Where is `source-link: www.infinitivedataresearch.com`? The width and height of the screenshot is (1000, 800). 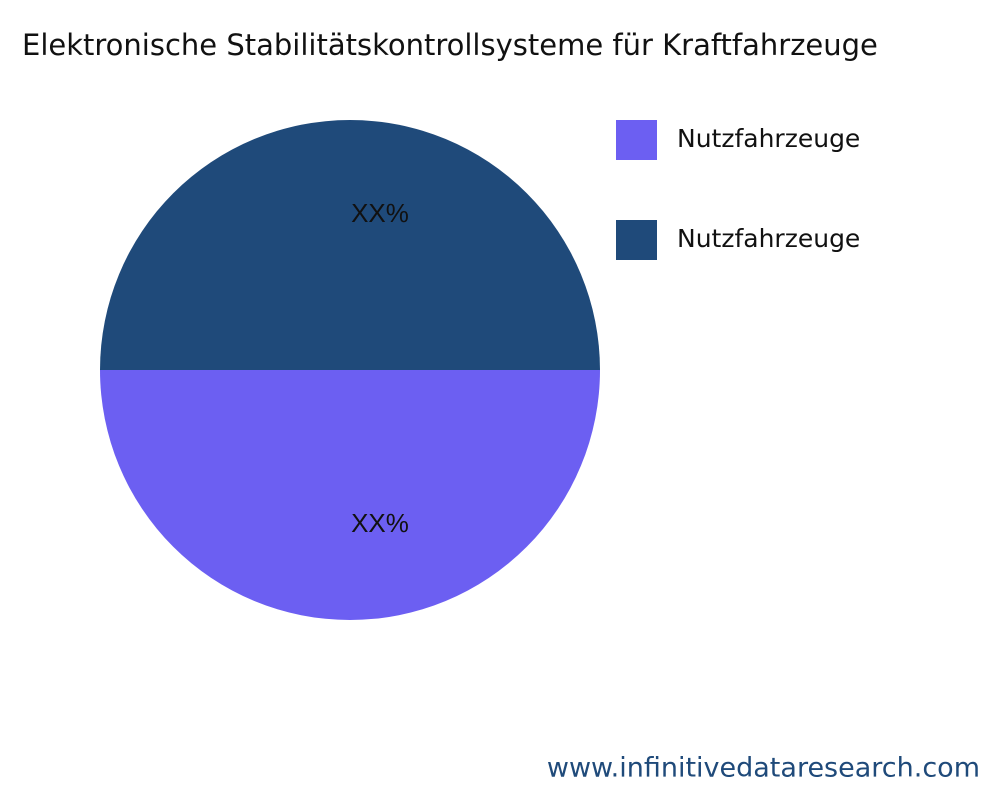 source-link: www.infinitivedataresearch.com is located at coordinates (763, 768).